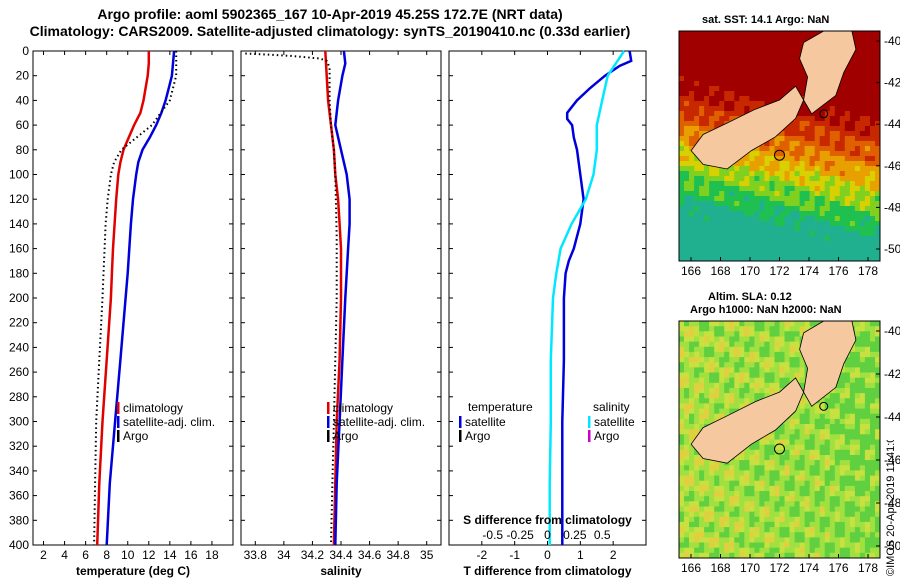 The image size is (900, 585). I want to click on y-tick-label: 400, so click(19, 545).